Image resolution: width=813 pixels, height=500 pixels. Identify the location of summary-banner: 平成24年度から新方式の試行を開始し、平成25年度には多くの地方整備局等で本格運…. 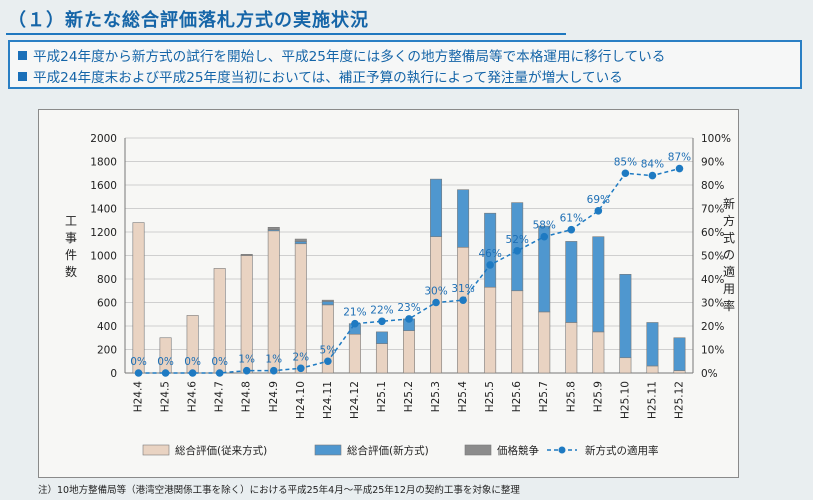
(405, 64).